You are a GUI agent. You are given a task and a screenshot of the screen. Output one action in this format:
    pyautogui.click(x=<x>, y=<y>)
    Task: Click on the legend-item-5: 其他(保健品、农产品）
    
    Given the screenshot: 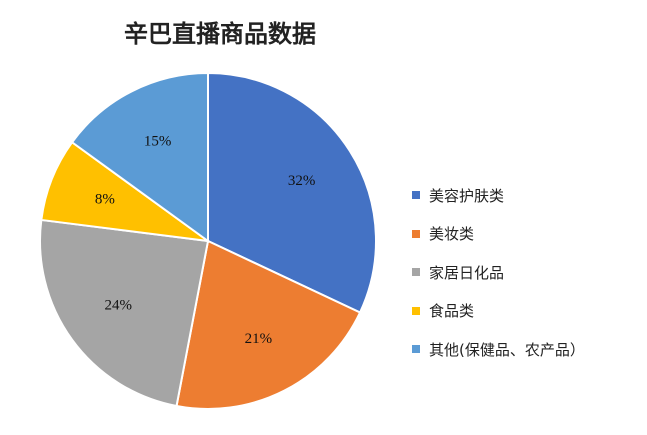 What is the action you would take?
    pyautogui.click(x=498, y=349)
    